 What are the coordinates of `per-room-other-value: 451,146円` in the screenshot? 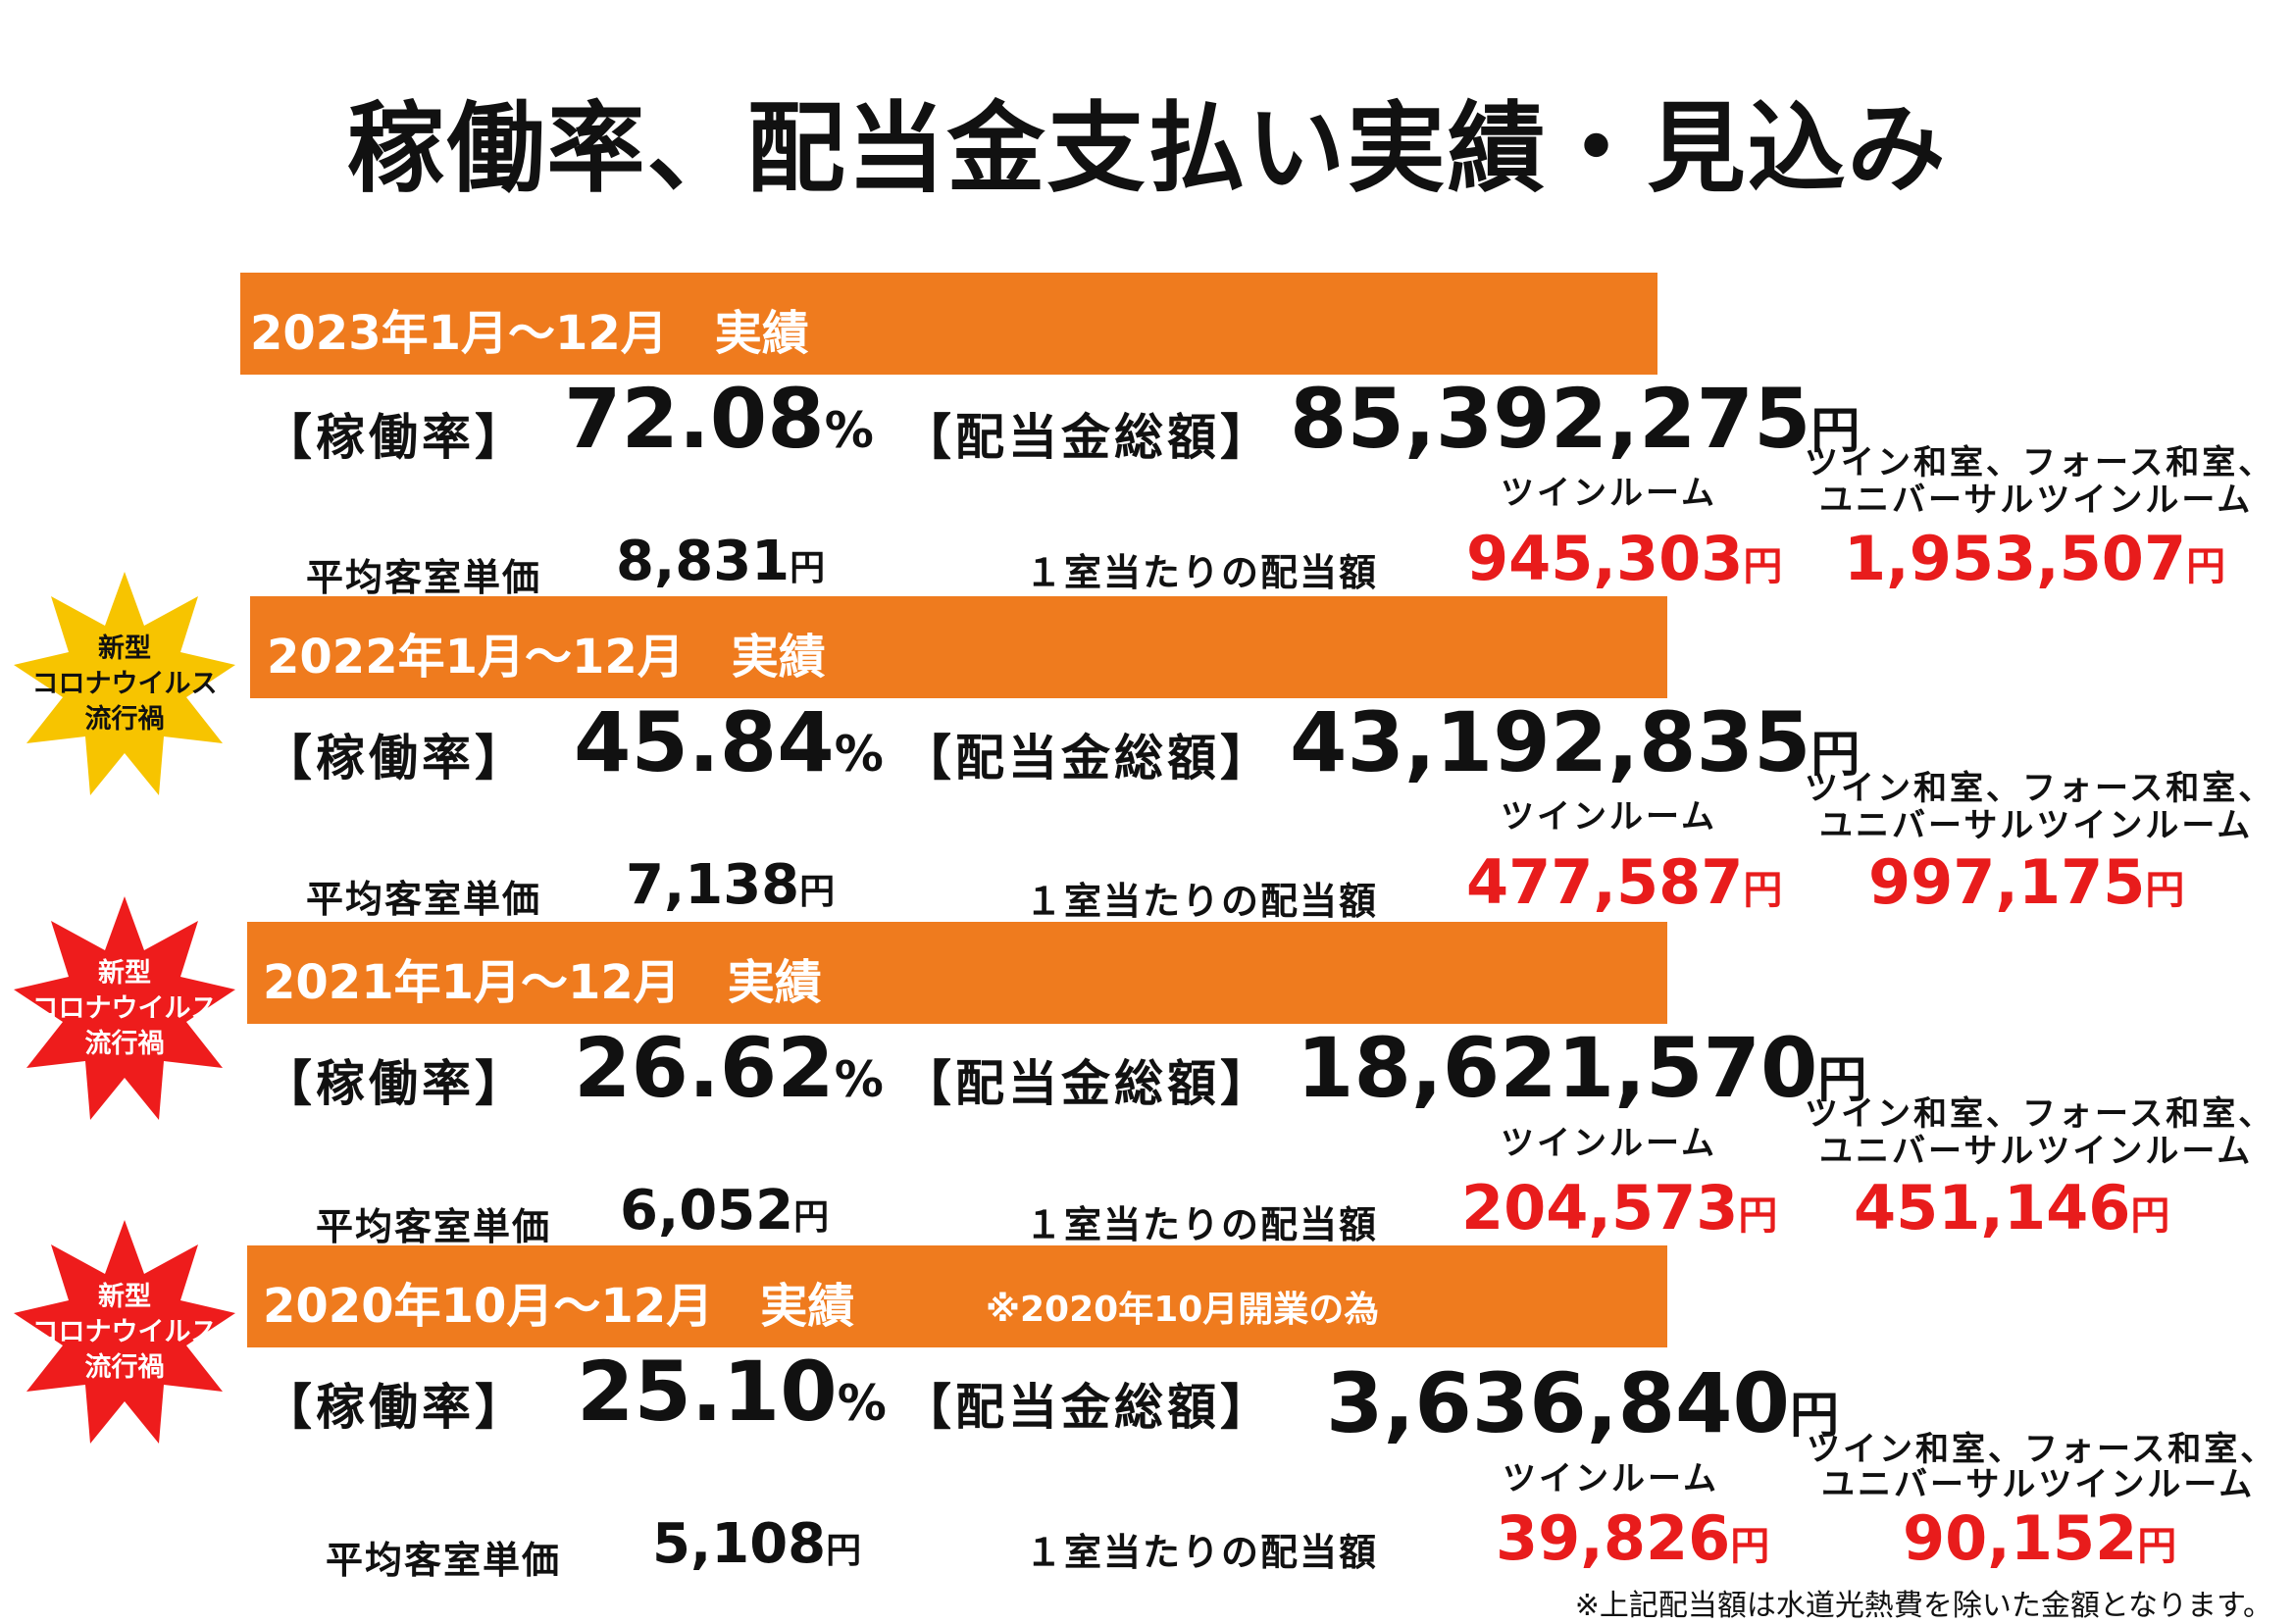 It's located at (2012, 1207).